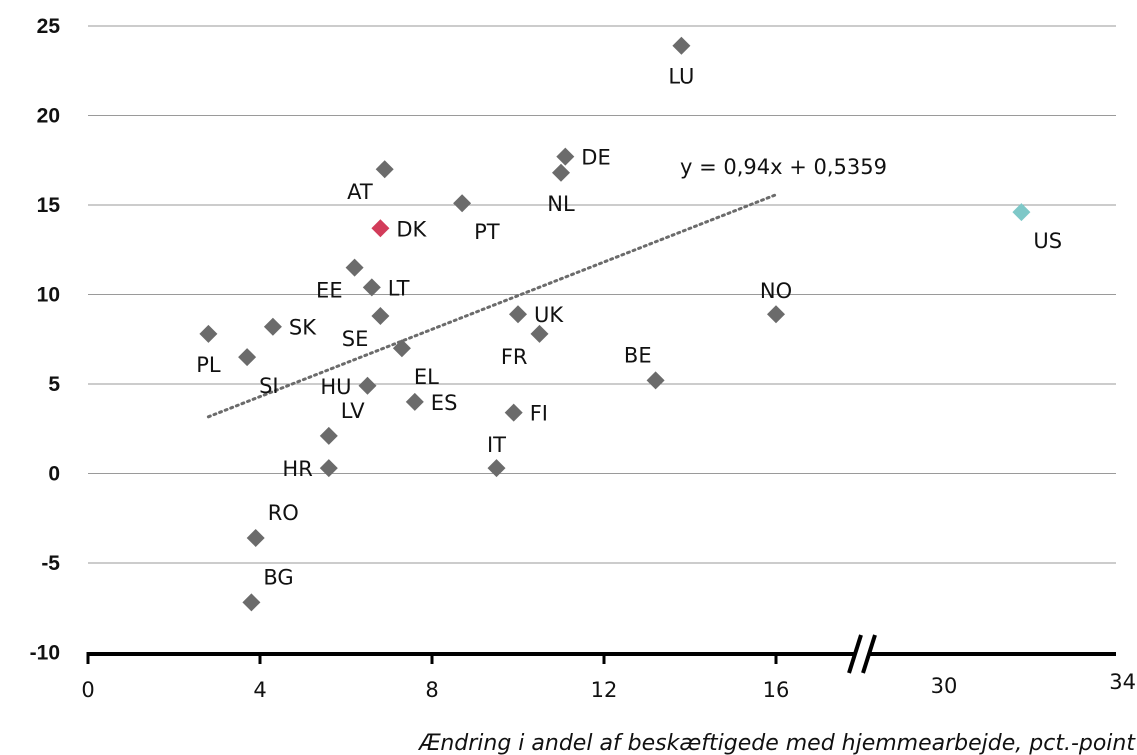  What do you see at coordinates (944, 686) in the screenshot?
I see `x-tick-label: 30` at bounding box center [944, 686].